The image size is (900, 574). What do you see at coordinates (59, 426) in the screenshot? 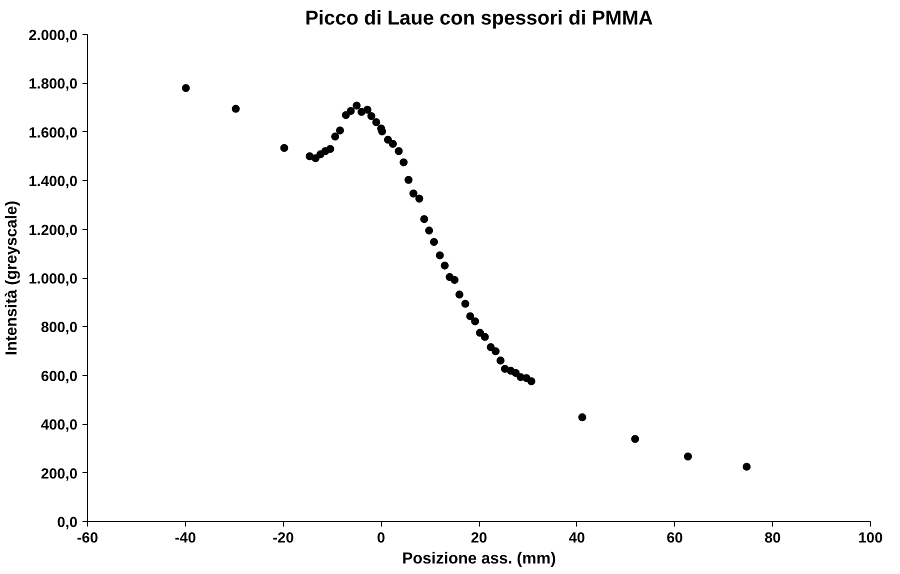
I see `y-tick-label: 400,0` at bounding box center [59, 426].